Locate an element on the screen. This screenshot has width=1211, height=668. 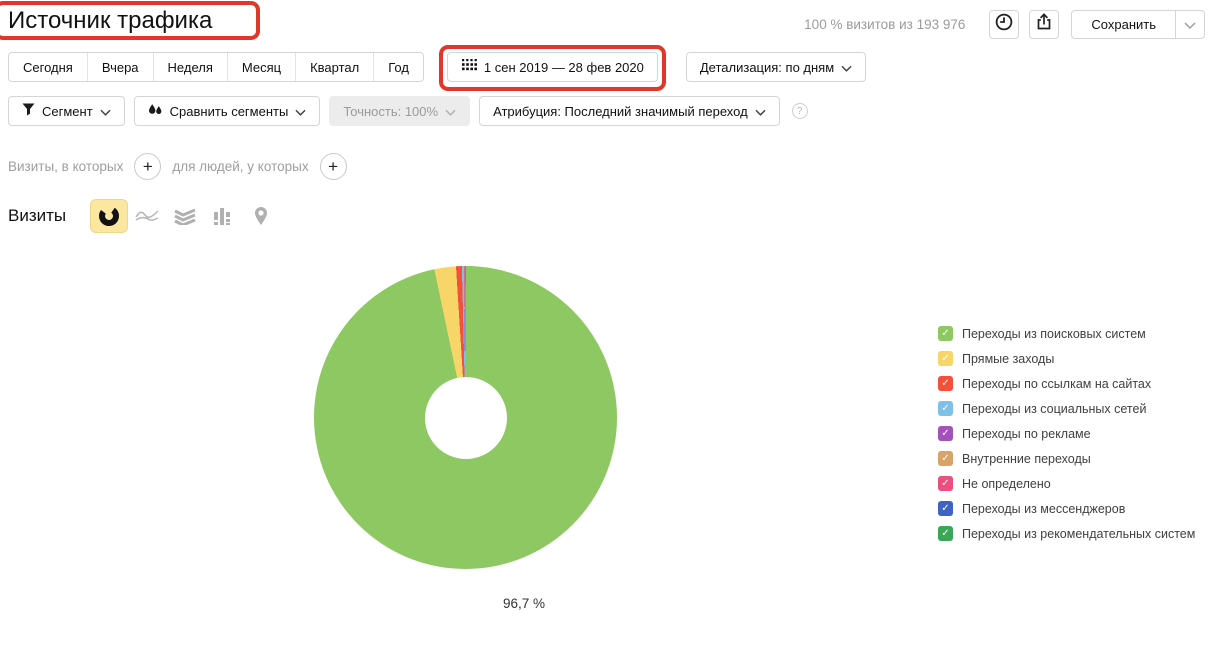
save-button: Сохранить is located at coordinates (1123, 24).